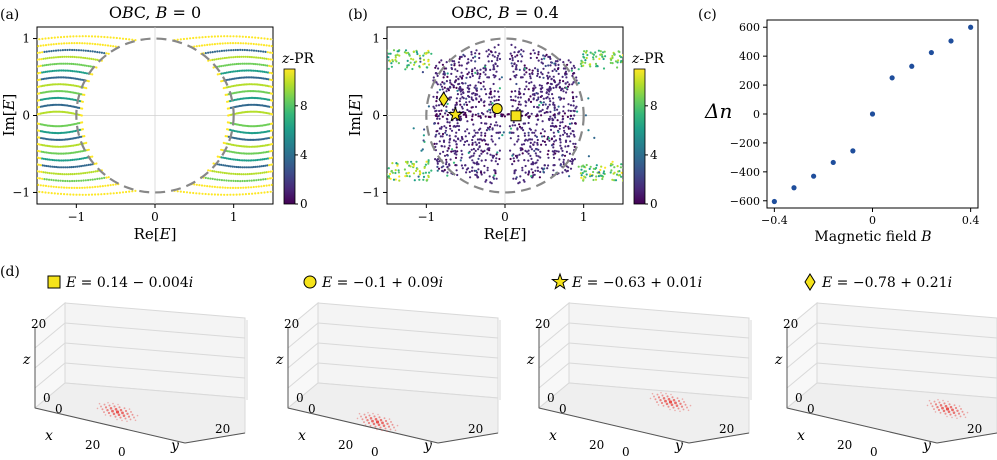 The width and height of the screenshot is (997, 460). I want to click on y-tick-0: 0, so click(626, 452).